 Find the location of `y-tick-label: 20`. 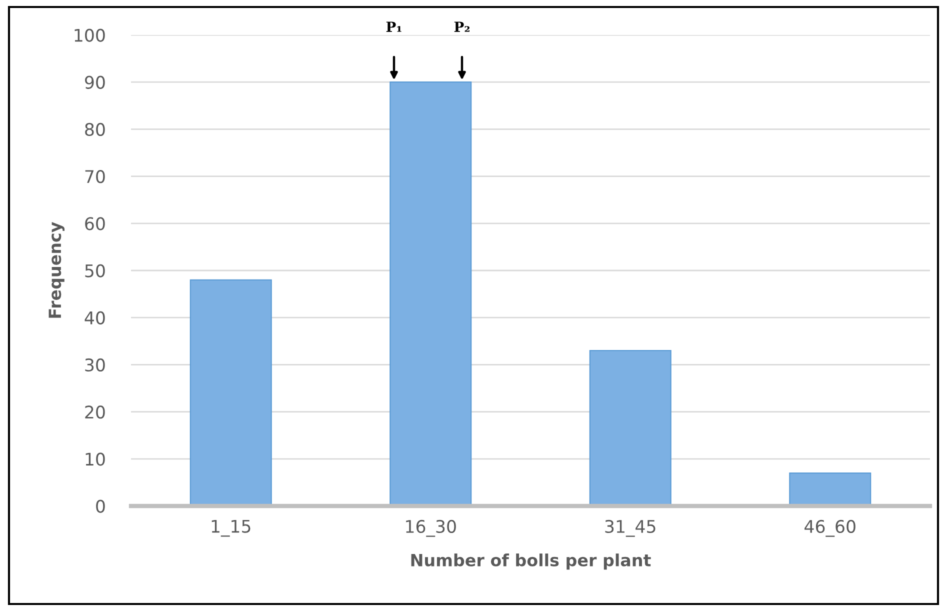

y-tick-label: 20 is located at coordinates (95, 412).